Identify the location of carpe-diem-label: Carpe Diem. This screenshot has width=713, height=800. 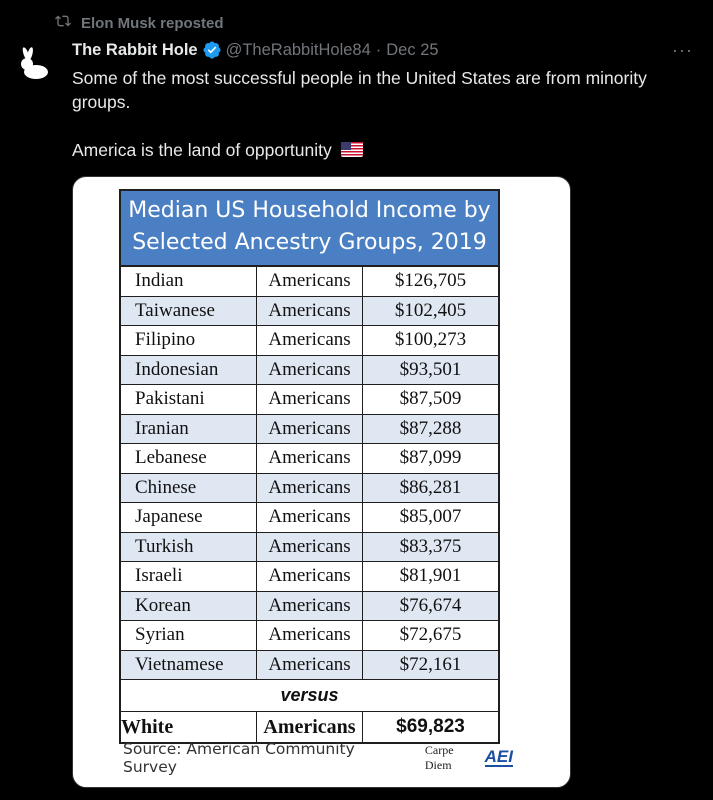
(439, 757).